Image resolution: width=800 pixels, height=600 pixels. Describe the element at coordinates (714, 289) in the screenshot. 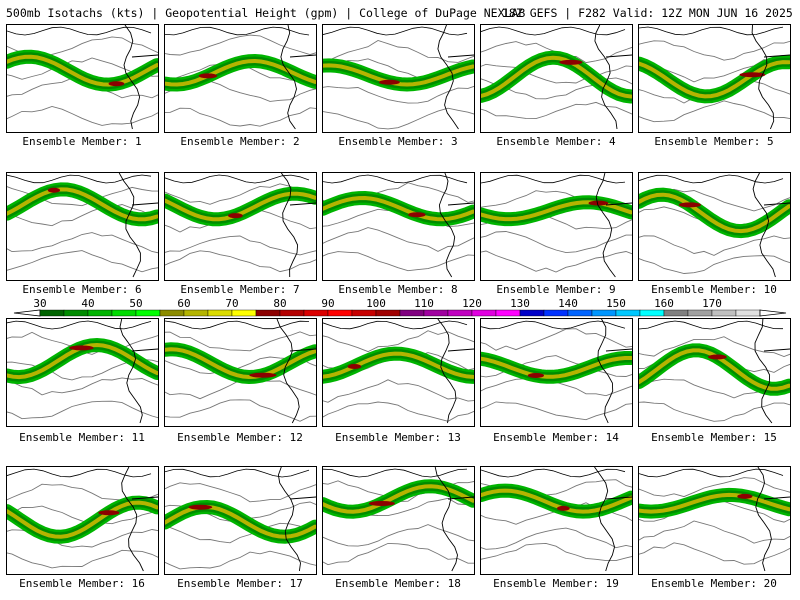

I see `member-caption: Ensemble Member: 10` at that location.